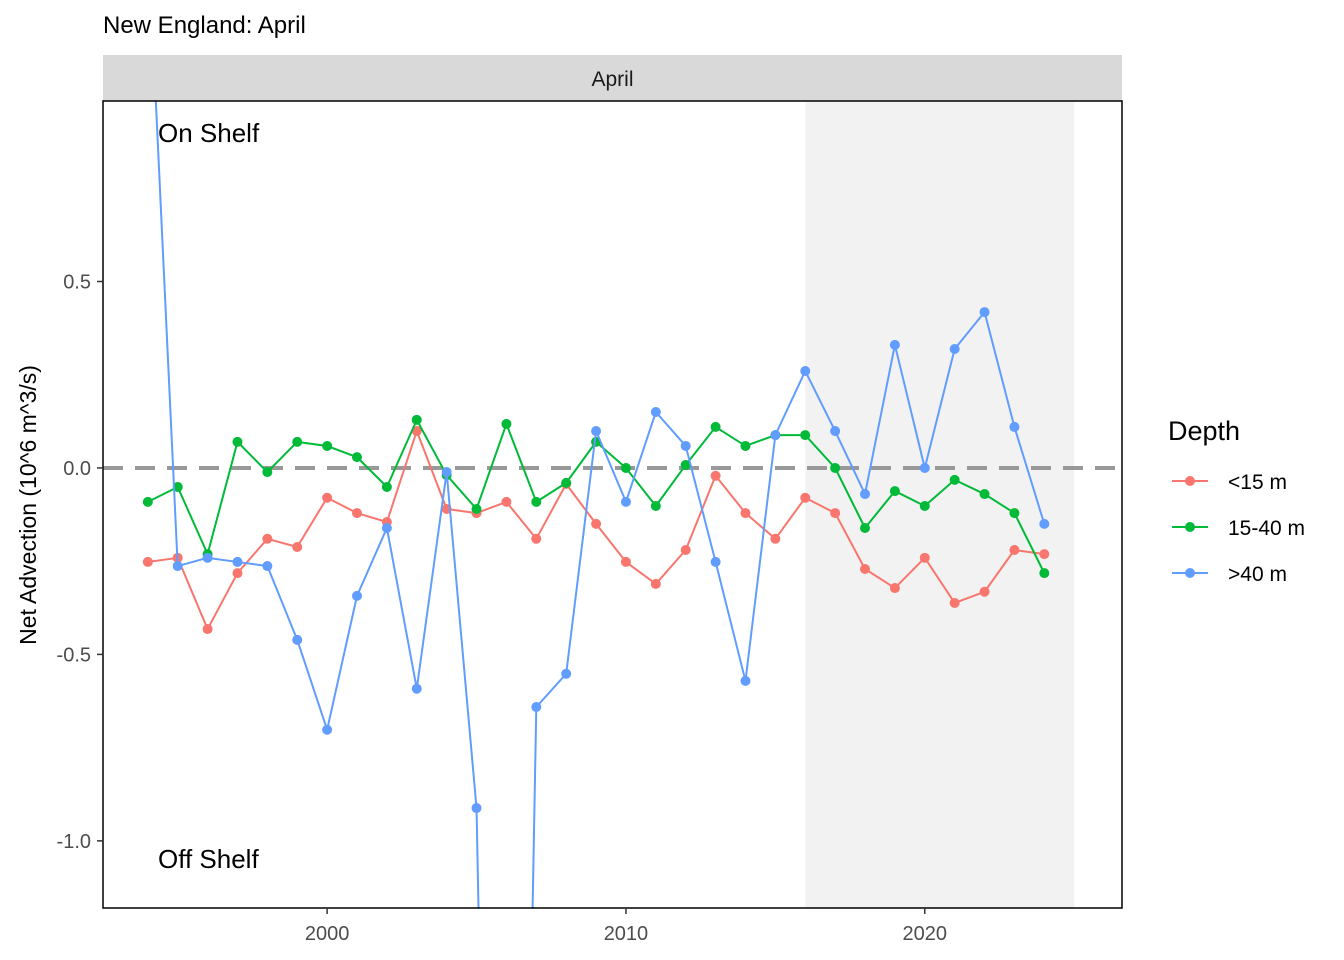 The image size is (1344, 960). What do you see at coordinates (74, 655) in the screenshot?
I see `y-tick-label: -0.5` at bounding box center [74, 655].